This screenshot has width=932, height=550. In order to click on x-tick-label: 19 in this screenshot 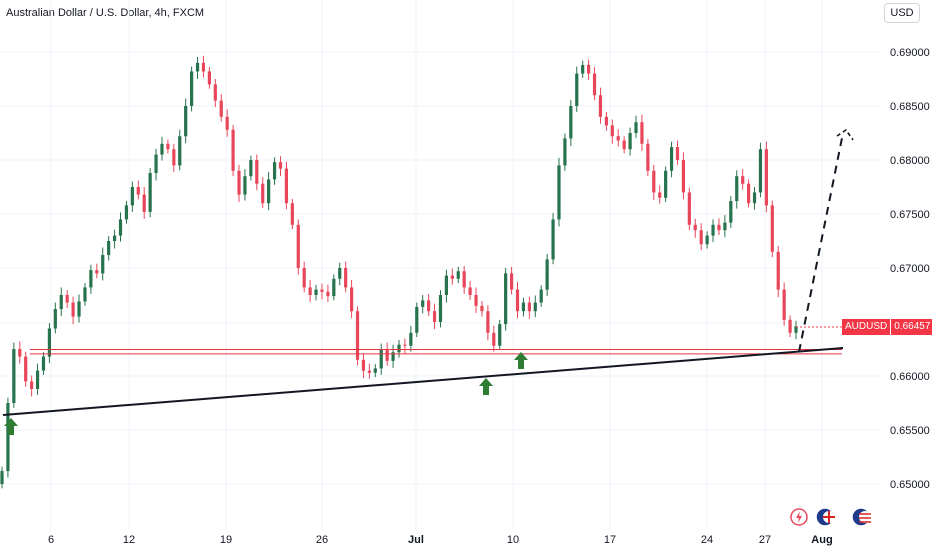, I will do `click(226, 540)`.